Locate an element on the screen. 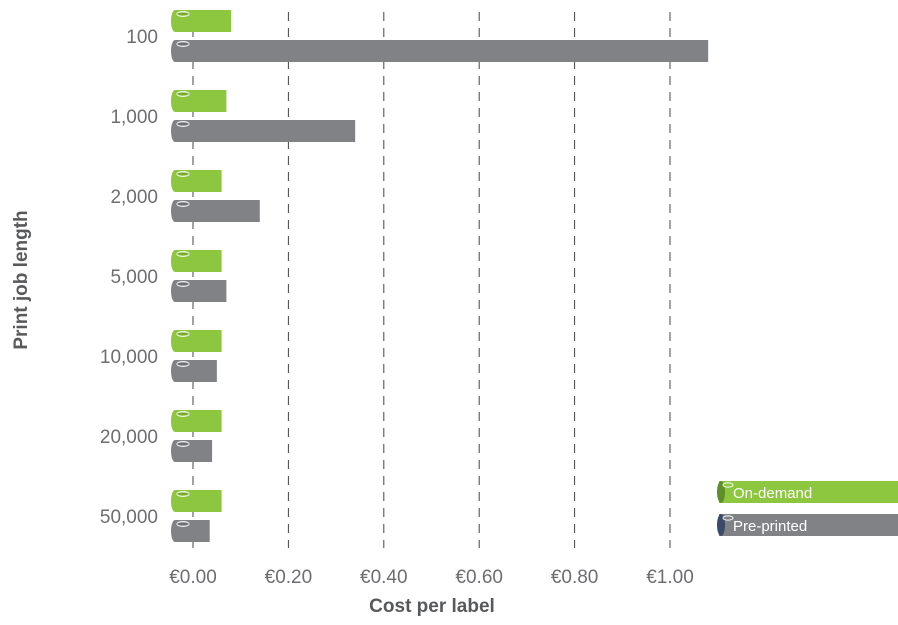 The width and height of the screenshot is (898, 625). legend-on-demand-swatch is located at coordinates (808, 492).